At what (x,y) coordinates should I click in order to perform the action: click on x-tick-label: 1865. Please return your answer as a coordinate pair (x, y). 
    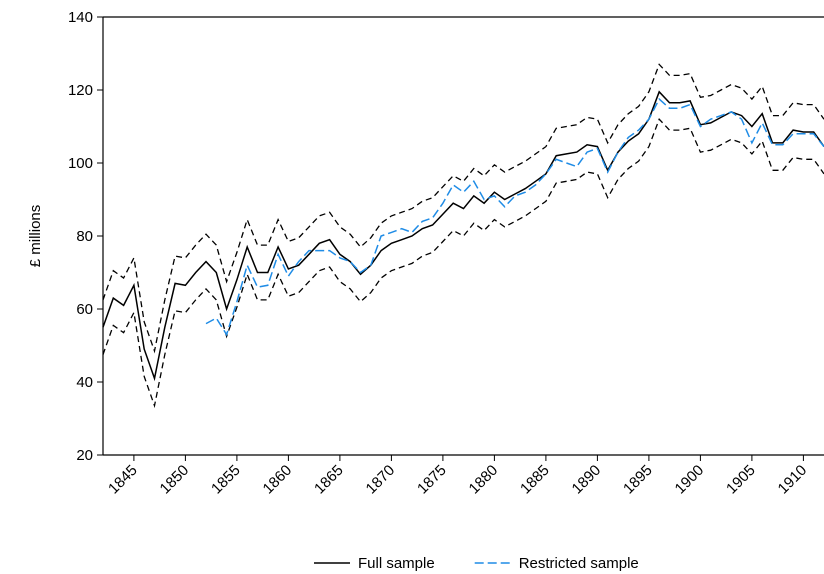
    Looking at the image, I should click on (329, 480).